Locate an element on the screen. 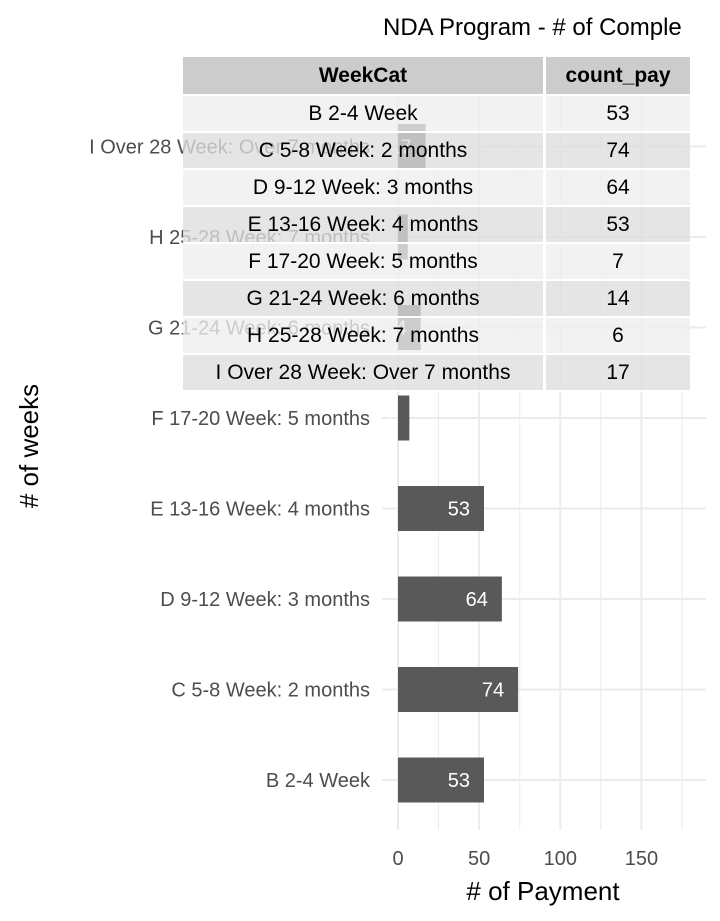 The image size is (720, 921). table-header-count-pay: count_pay is located at coordinates (618, 76).